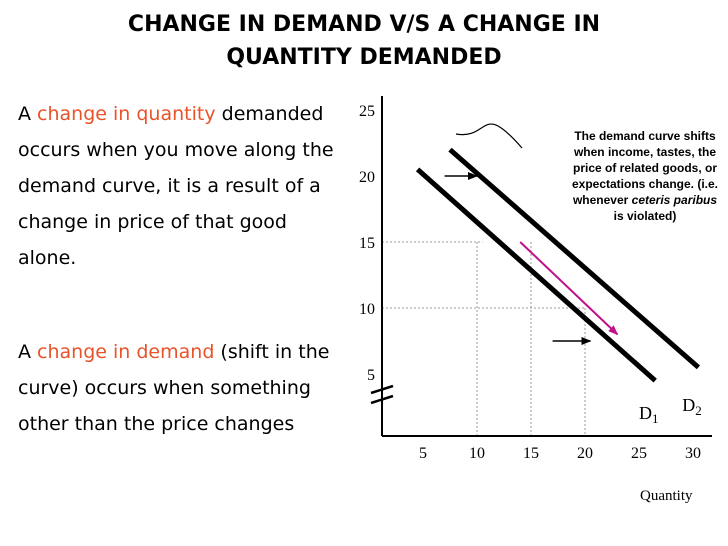 The width and height of the screenshot is (728, 546). I want to click on d1-label: D1, so click(649, 414).